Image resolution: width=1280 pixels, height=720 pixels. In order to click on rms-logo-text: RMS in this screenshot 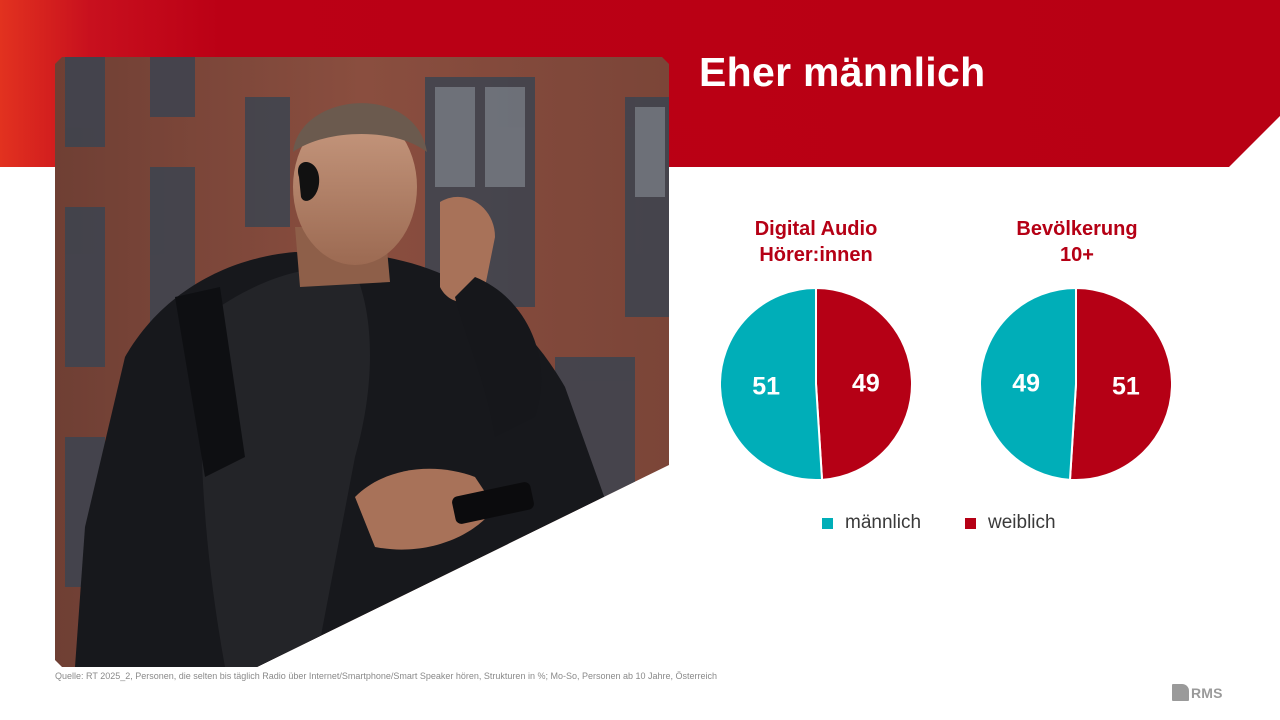, I will do `click(1207, 692)`.